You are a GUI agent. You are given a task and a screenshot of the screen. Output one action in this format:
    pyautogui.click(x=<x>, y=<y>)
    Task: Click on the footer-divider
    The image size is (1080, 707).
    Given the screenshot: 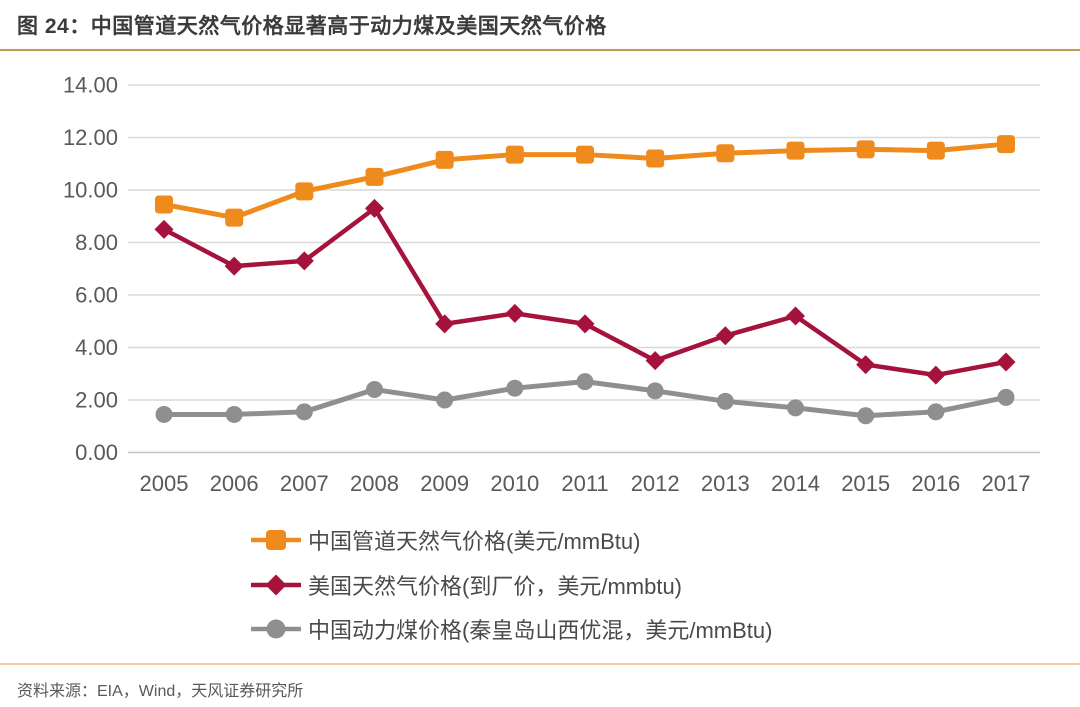 What is the action you would take?
    pyautogui.click(x=540, y=664)
    